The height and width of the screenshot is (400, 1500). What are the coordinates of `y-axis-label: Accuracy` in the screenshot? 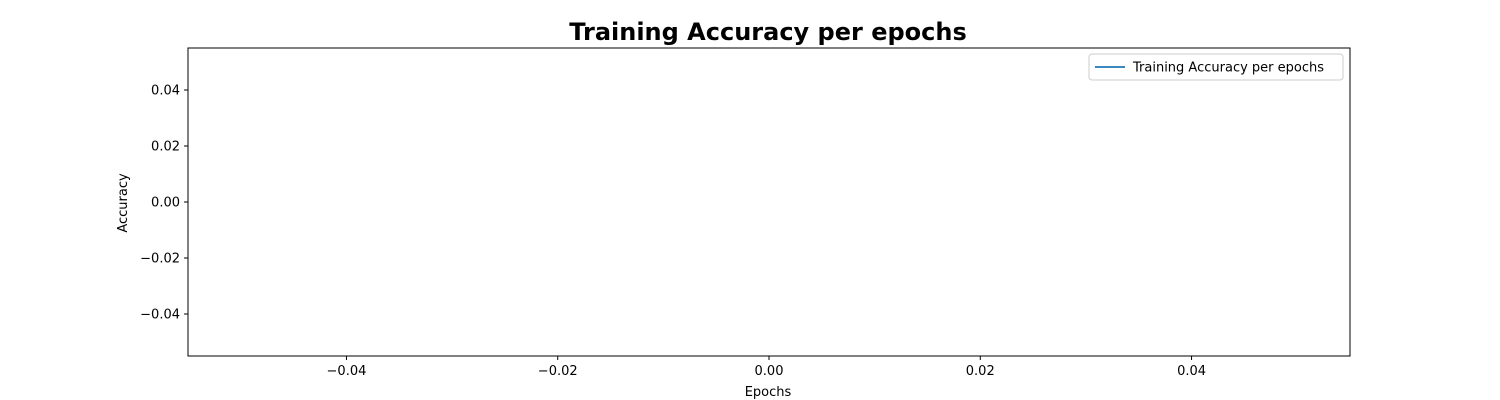 It's located at (123, 203).